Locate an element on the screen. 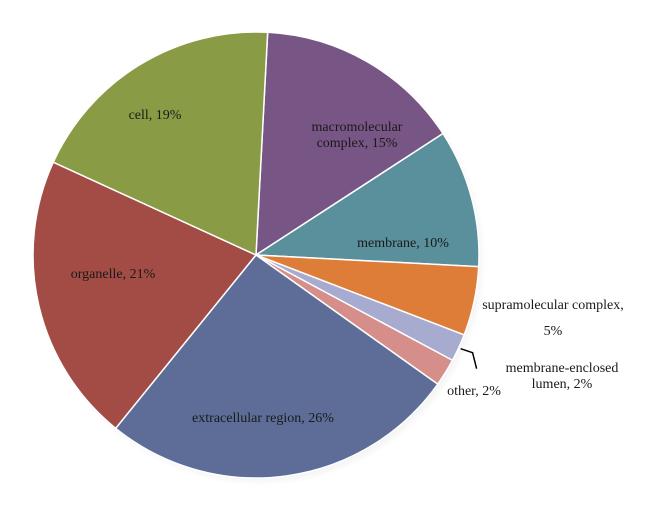 The height and width of the screenshot is (514, 660). slice-label: other, 2% is located at coordinates (474, 391).